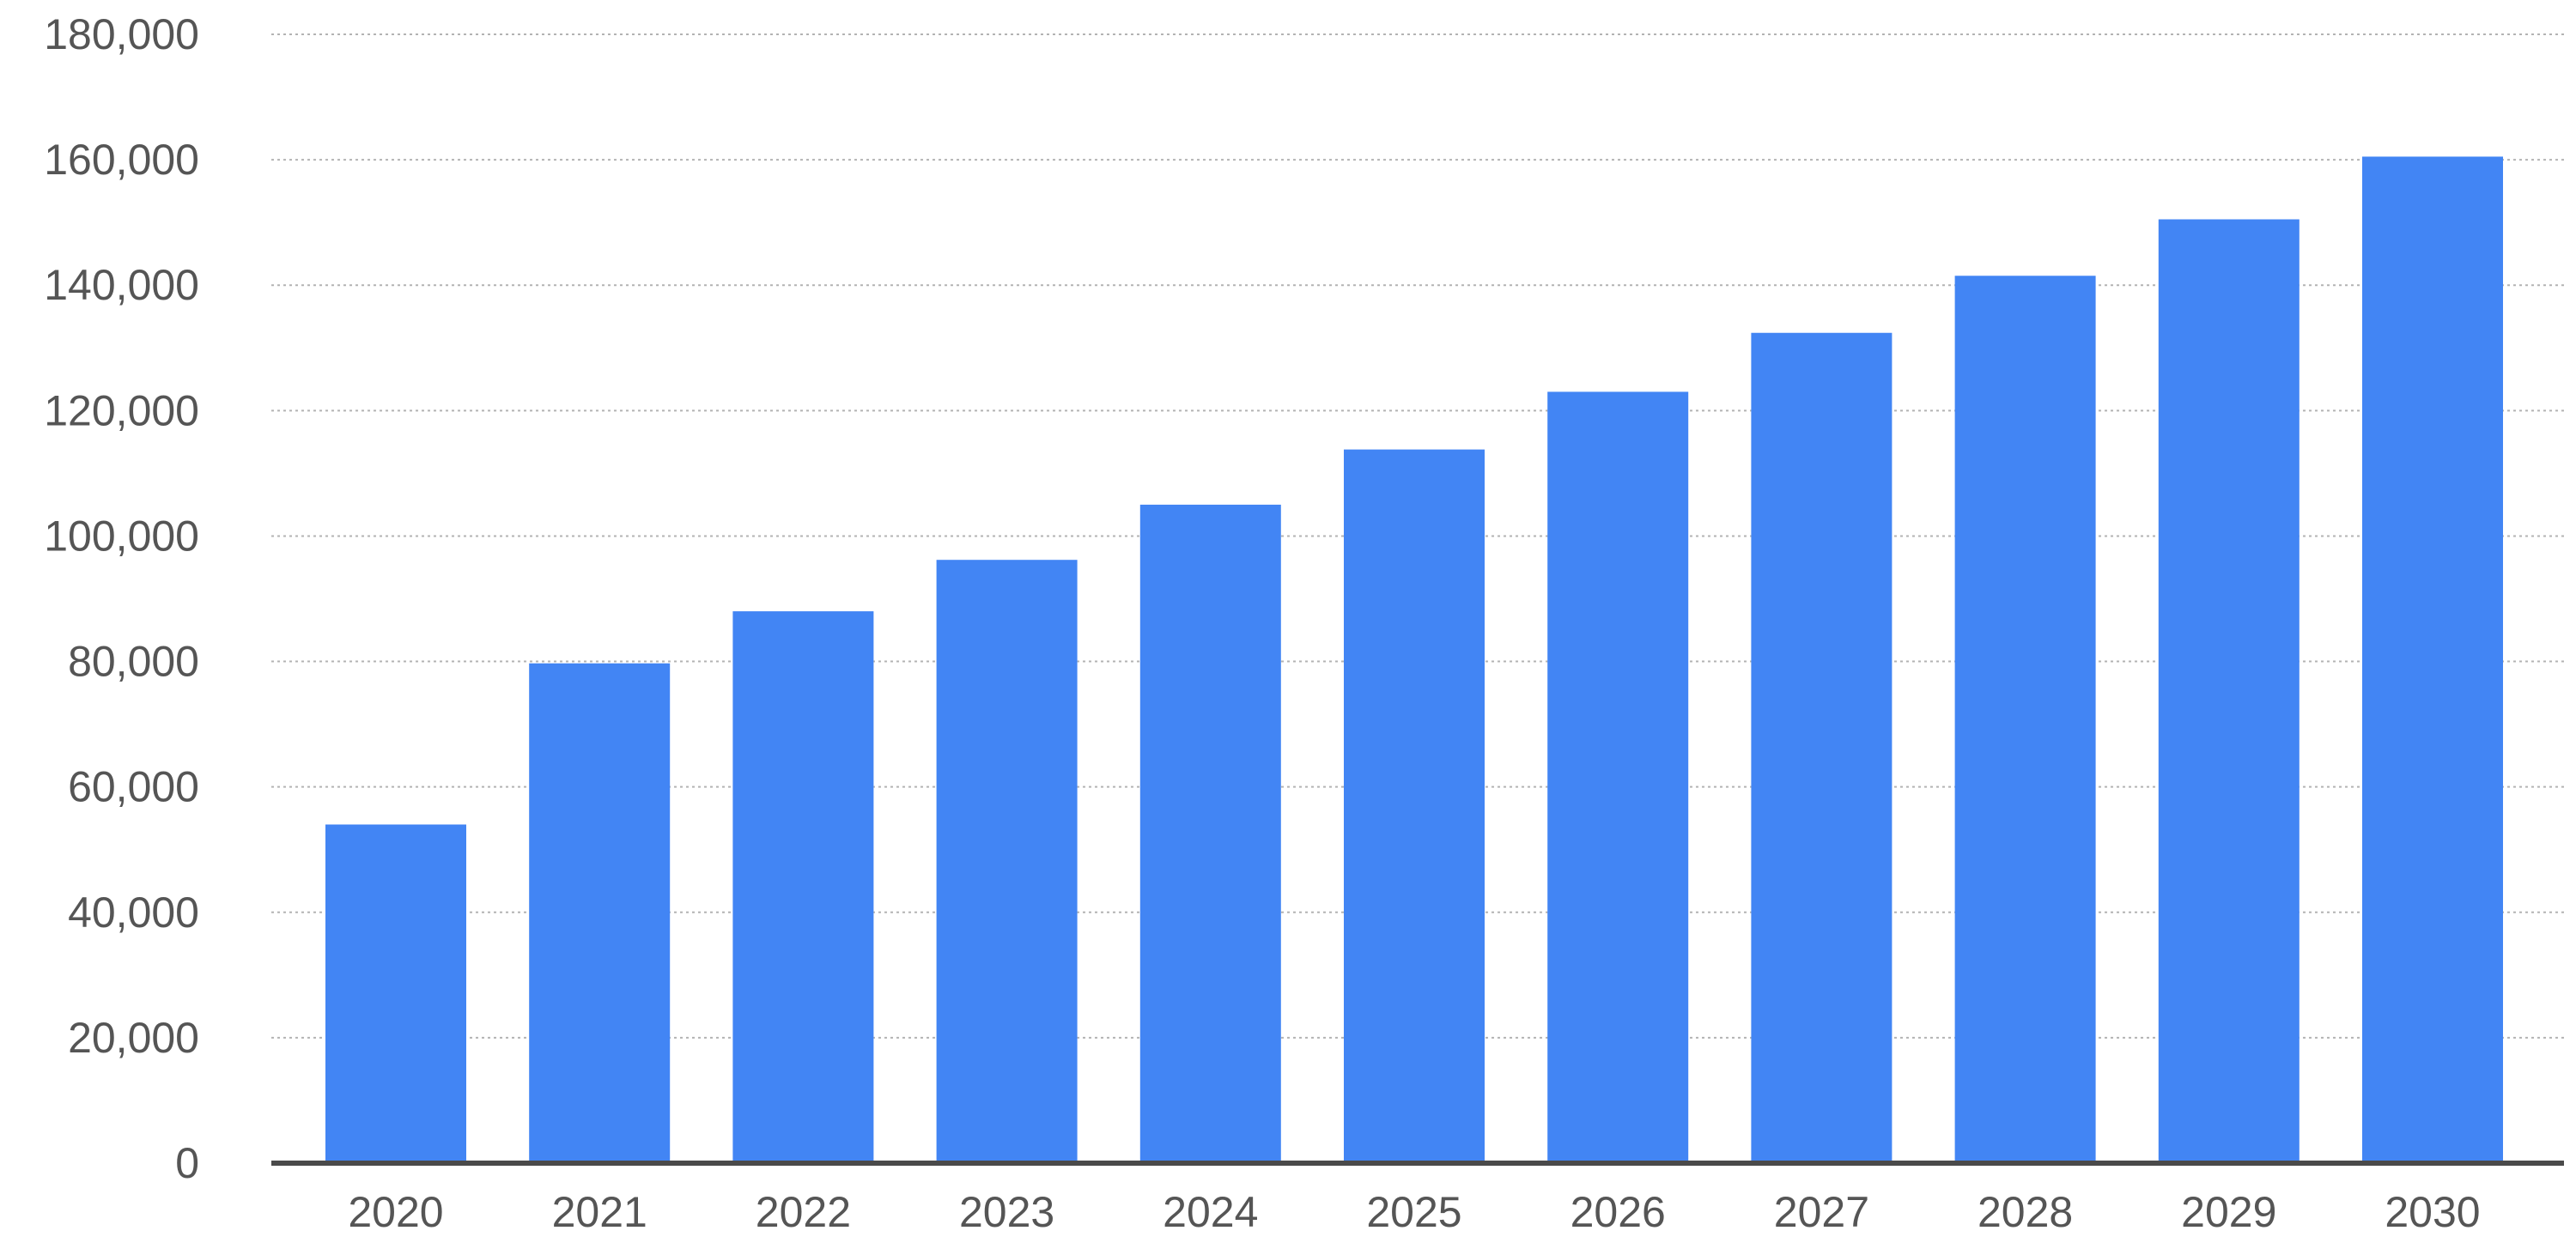  What do you see at coordinates (2026, 1212) in the screenshot?
I see `x-tick-label: 2028` at bounding box center [2026, 1212].